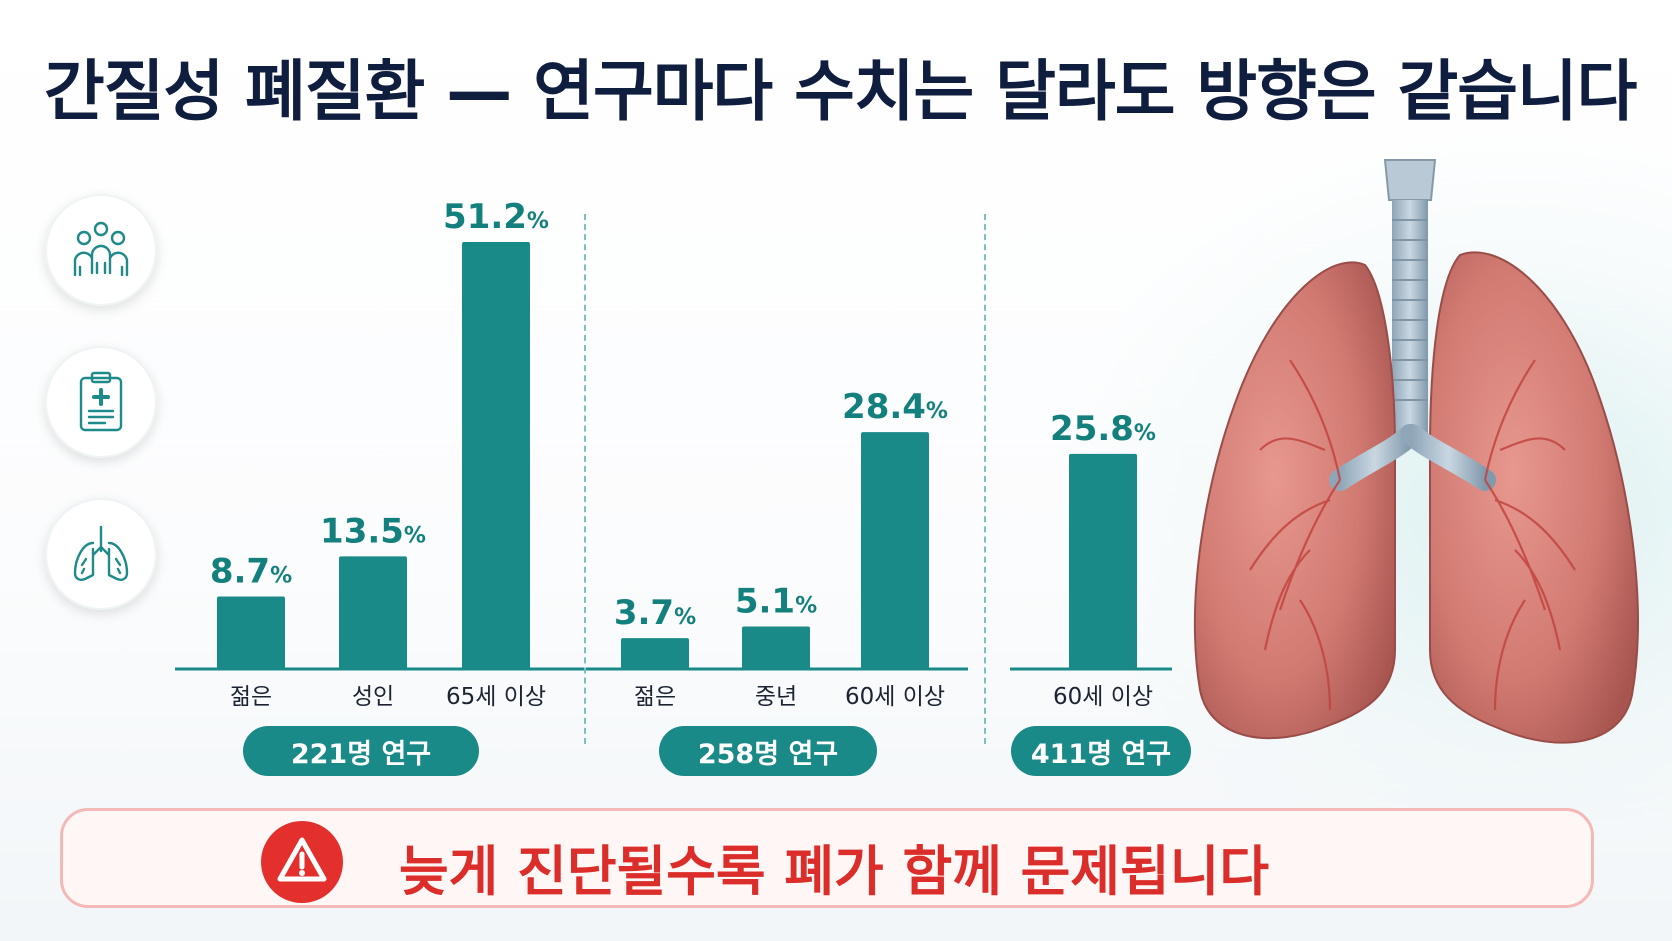 The width and height of the screenshot is (1672, 941). I want to click on chart-2-value-label-0: 25.8%, so click(1103, 429).